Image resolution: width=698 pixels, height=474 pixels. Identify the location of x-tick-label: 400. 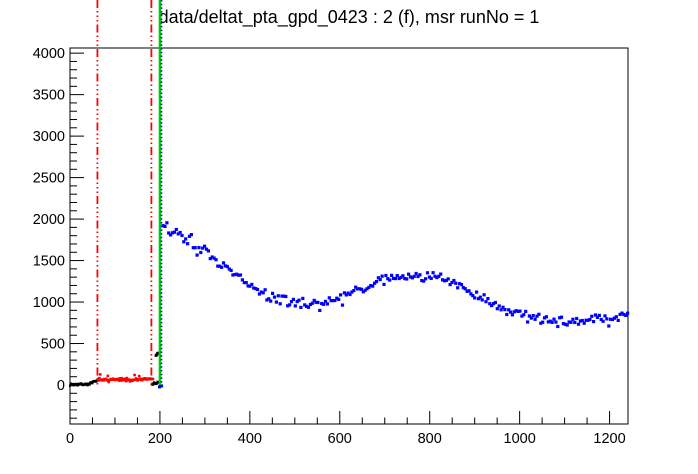
(250, 439).